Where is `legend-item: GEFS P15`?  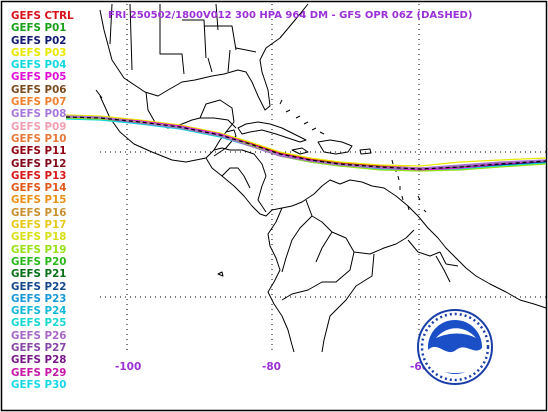 legend-item: GEFS P15 is located at coordinates (39, 200).